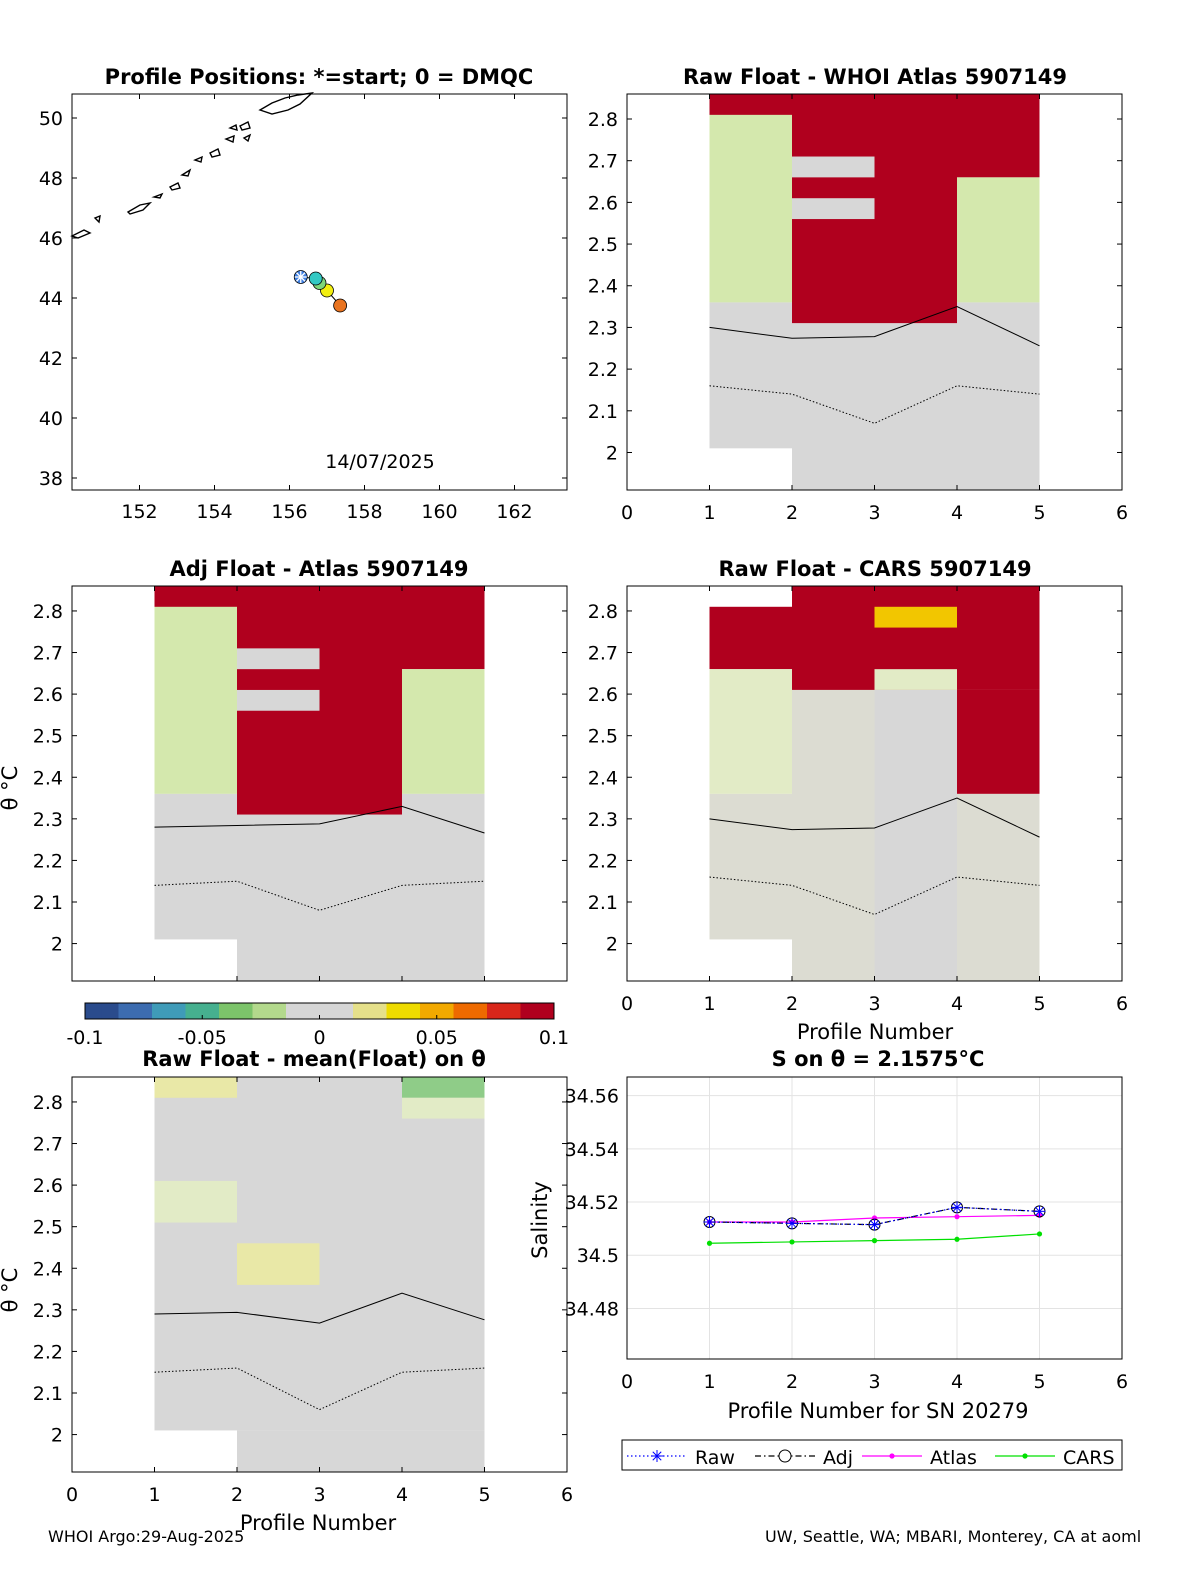 Image resolution: width=1200 pixels, height=1575 pixels. Describe the element at coordinates (318, 569) in the screenshot. I see `adj-atlas-title: Adj Float - Atlas 5907149` at that location.